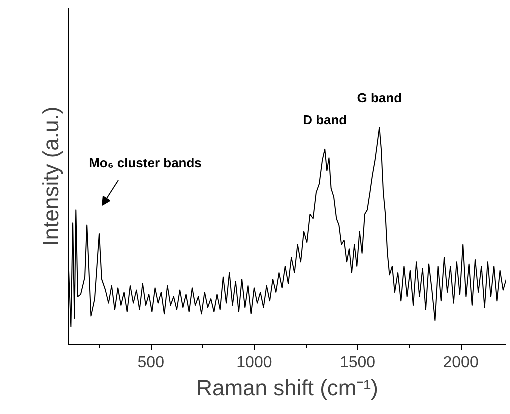 This screenshot has height=414, width=510. What do you see at coordinates (461, 363) in the screenshot?
I see `x-tick-label: 2000` at bounding box center [461, 363].